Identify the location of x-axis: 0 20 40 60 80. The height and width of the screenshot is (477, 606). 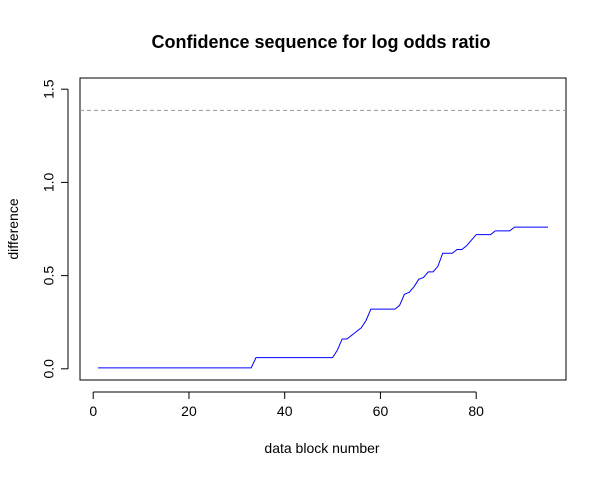
(286, 405).